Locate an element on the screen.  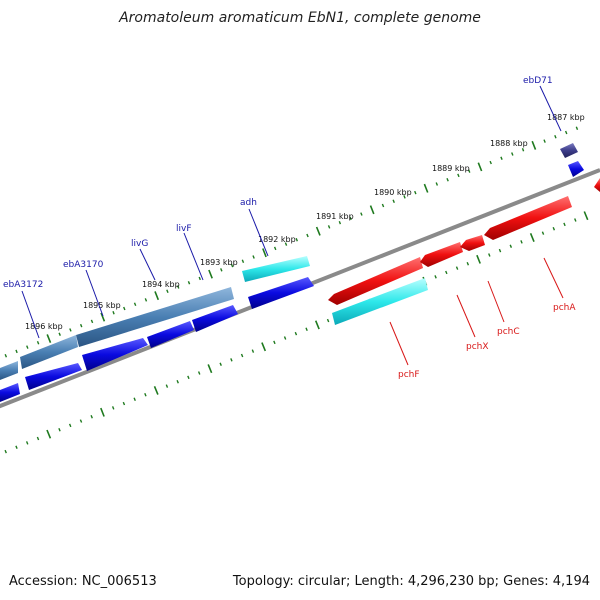
kbp-label: 1896 kbp is located at coordinates (44, 326).